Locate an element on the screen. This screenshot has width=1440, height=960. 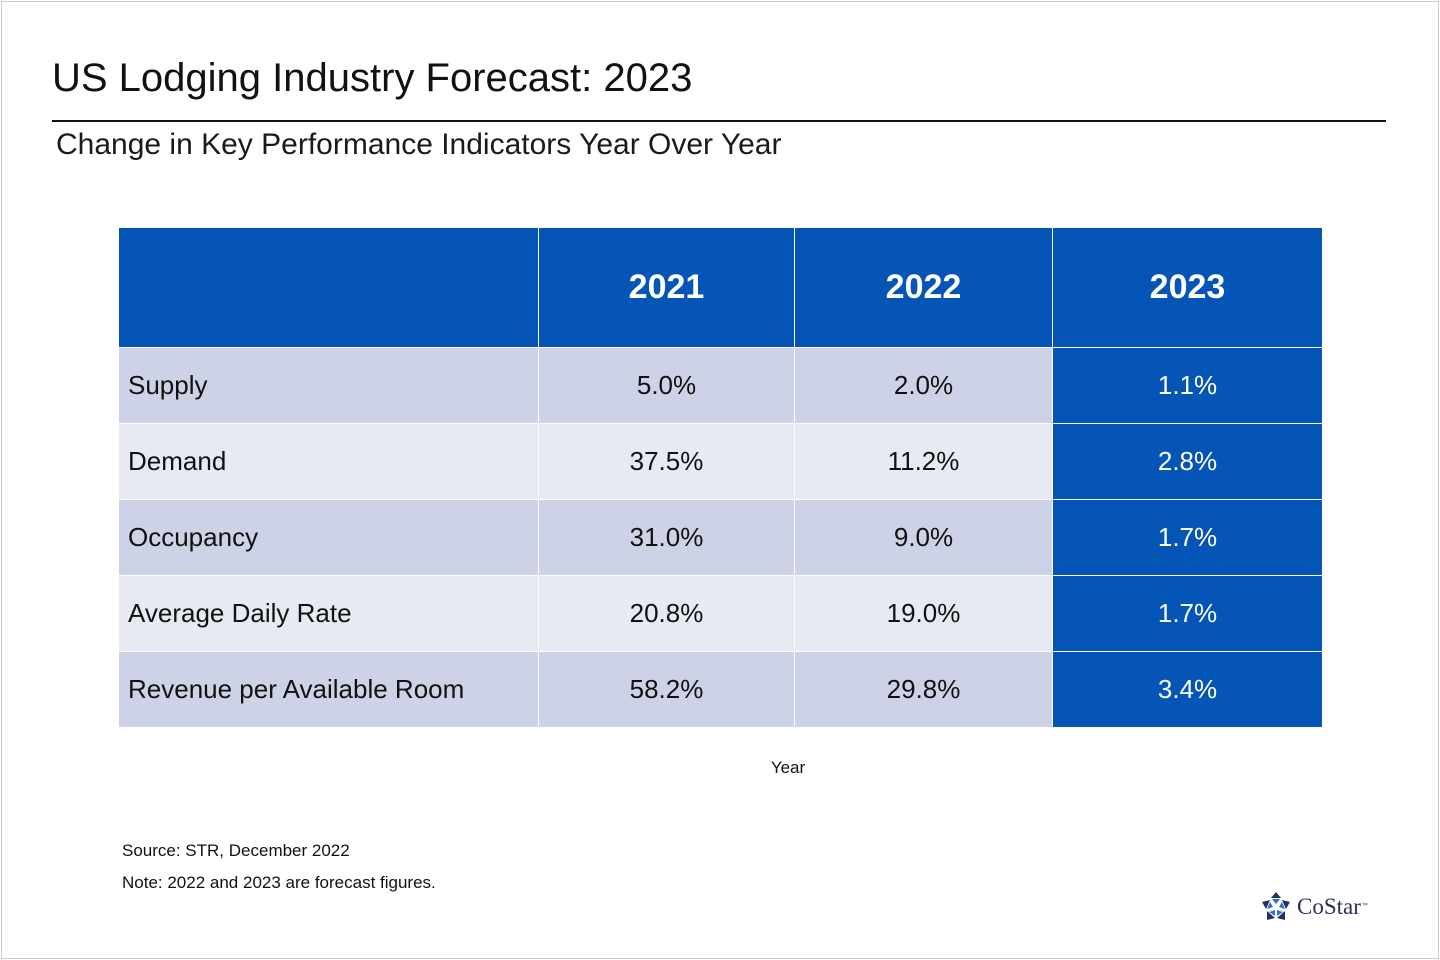
header-cell-2022: 2022 is located at coordinates (923, 287).